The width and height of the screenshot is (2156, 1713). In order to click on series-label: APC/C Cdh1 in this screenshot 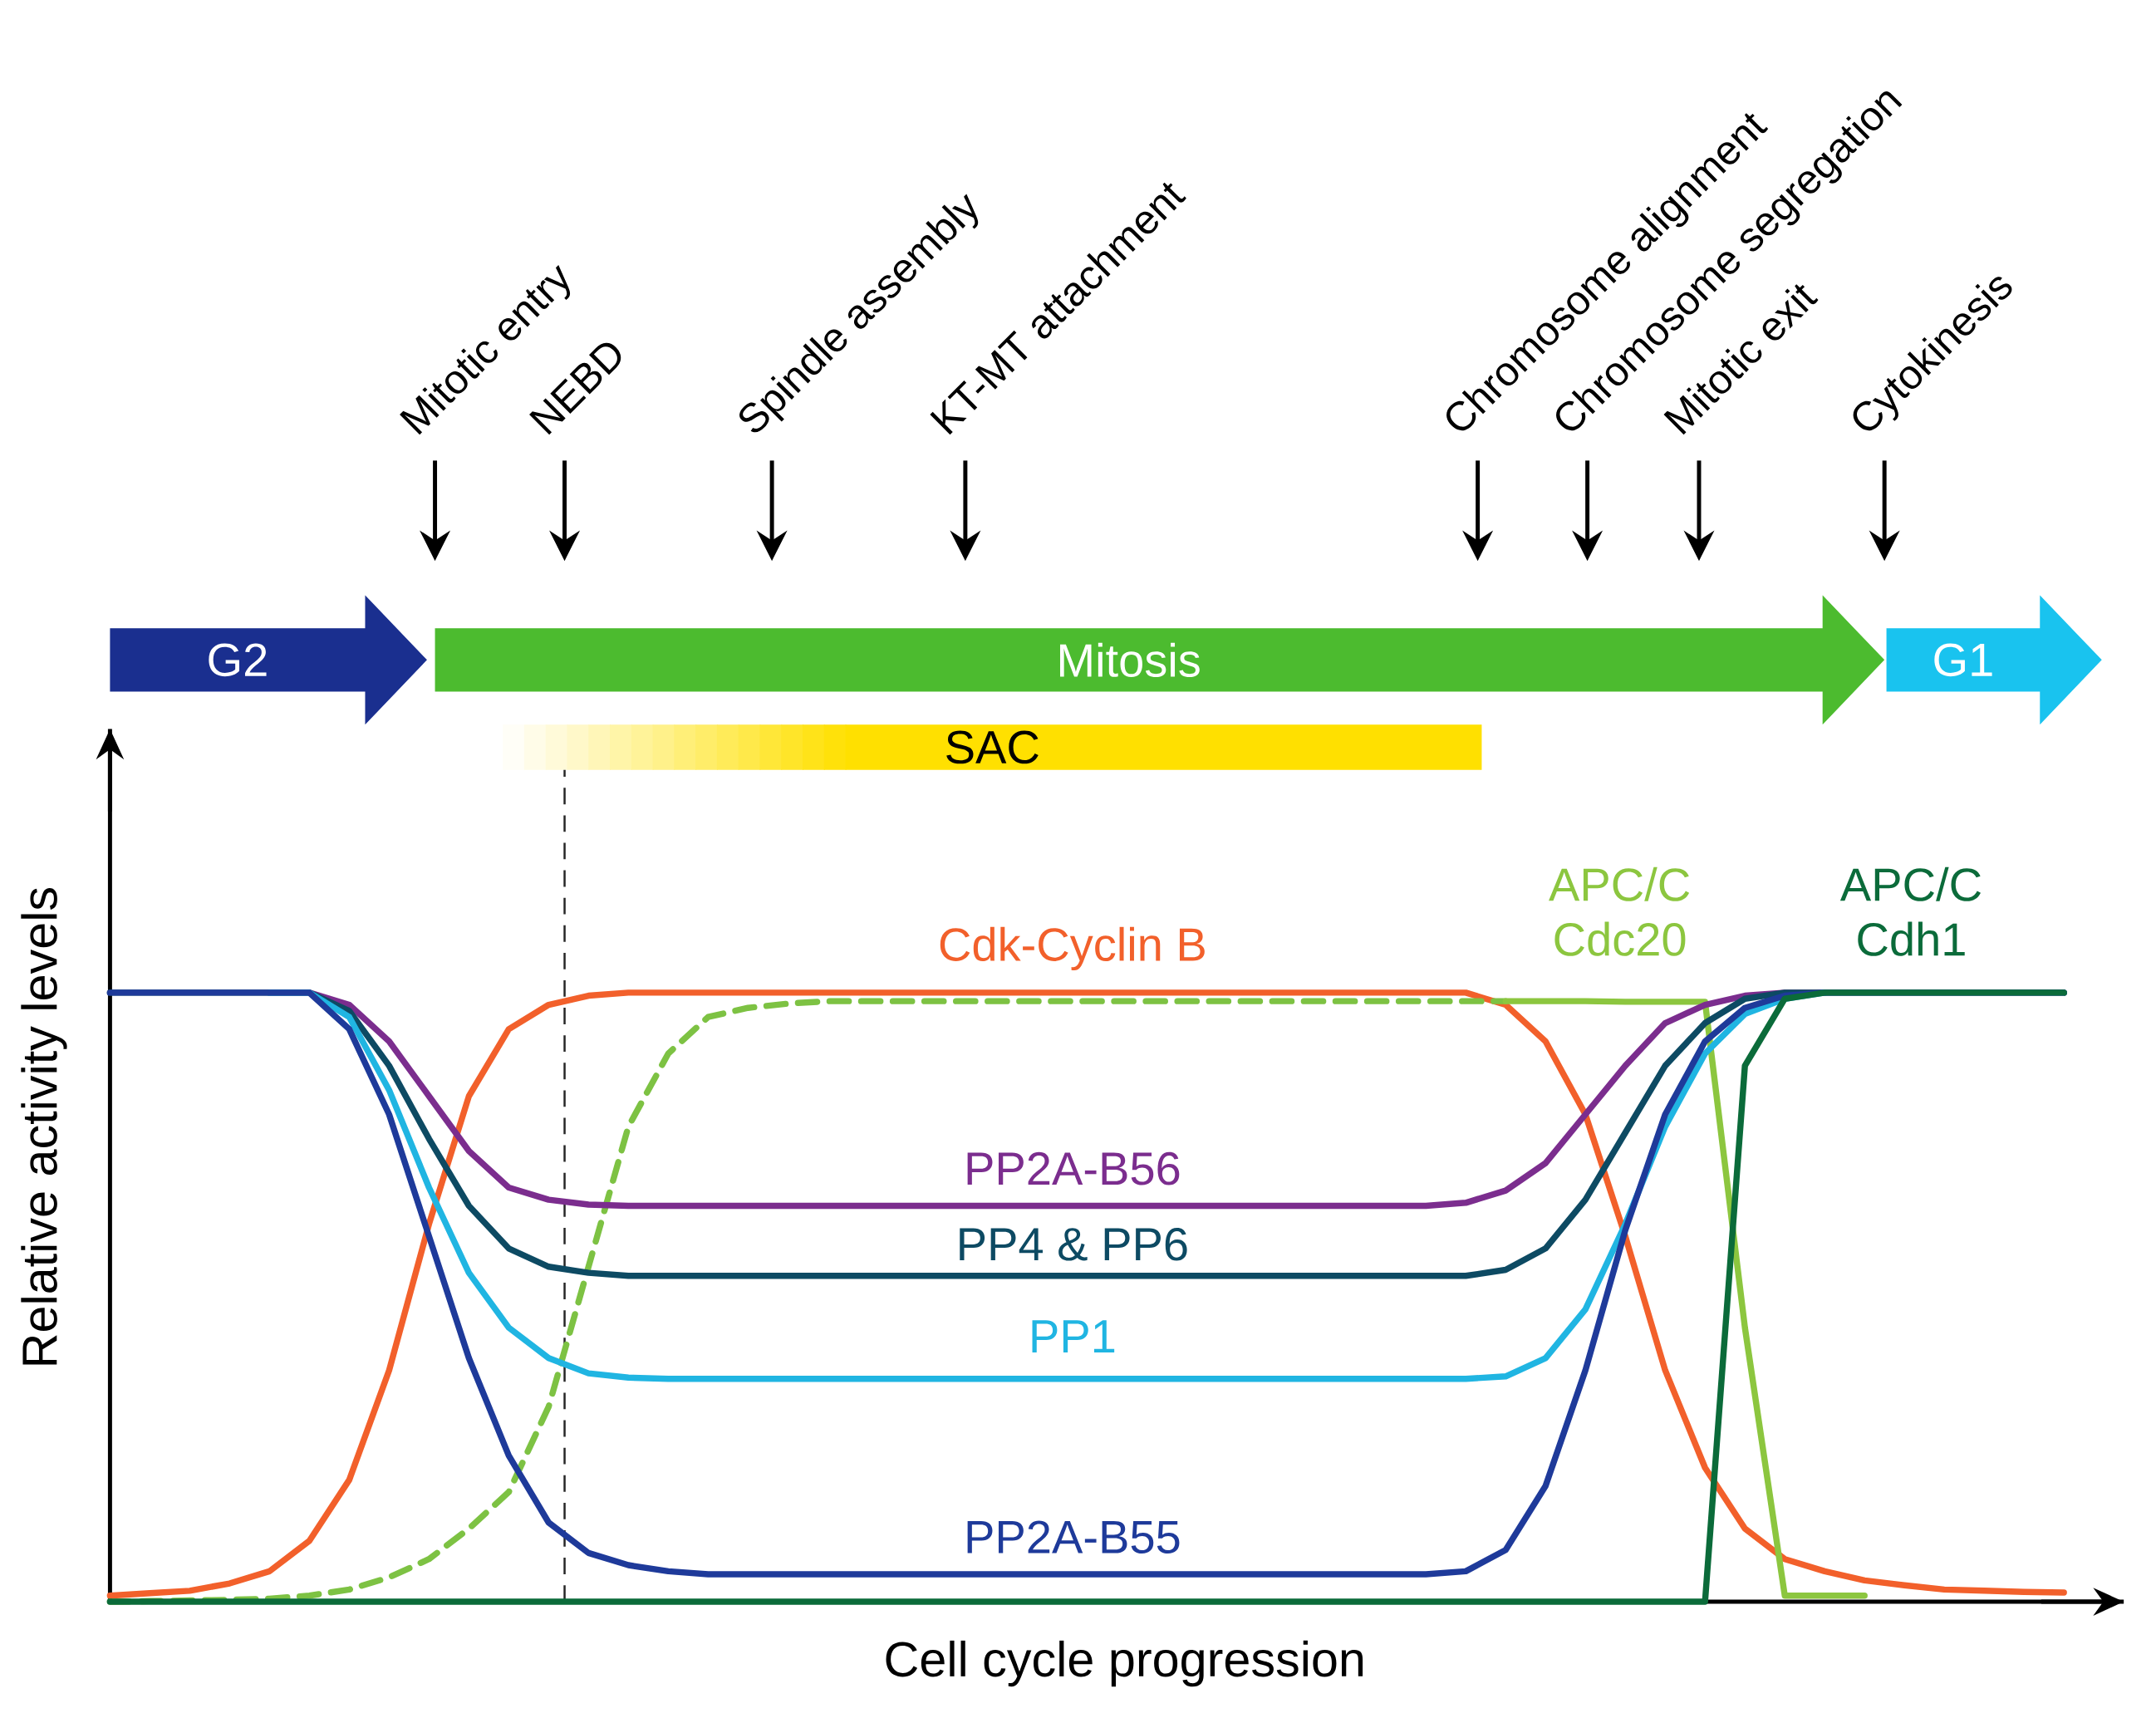, I will do `click(1910, 911)`.